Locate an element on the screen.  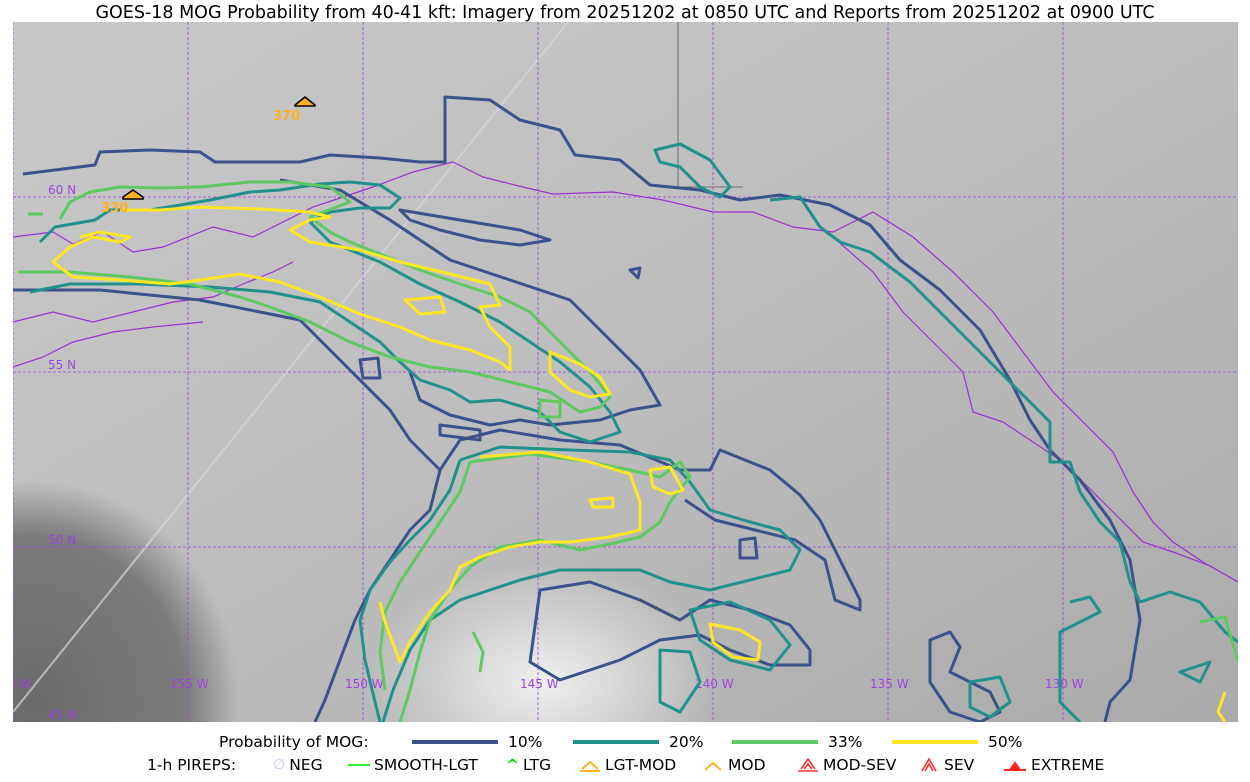
legend-swatch-33pct is located at coordinates (775, 742).